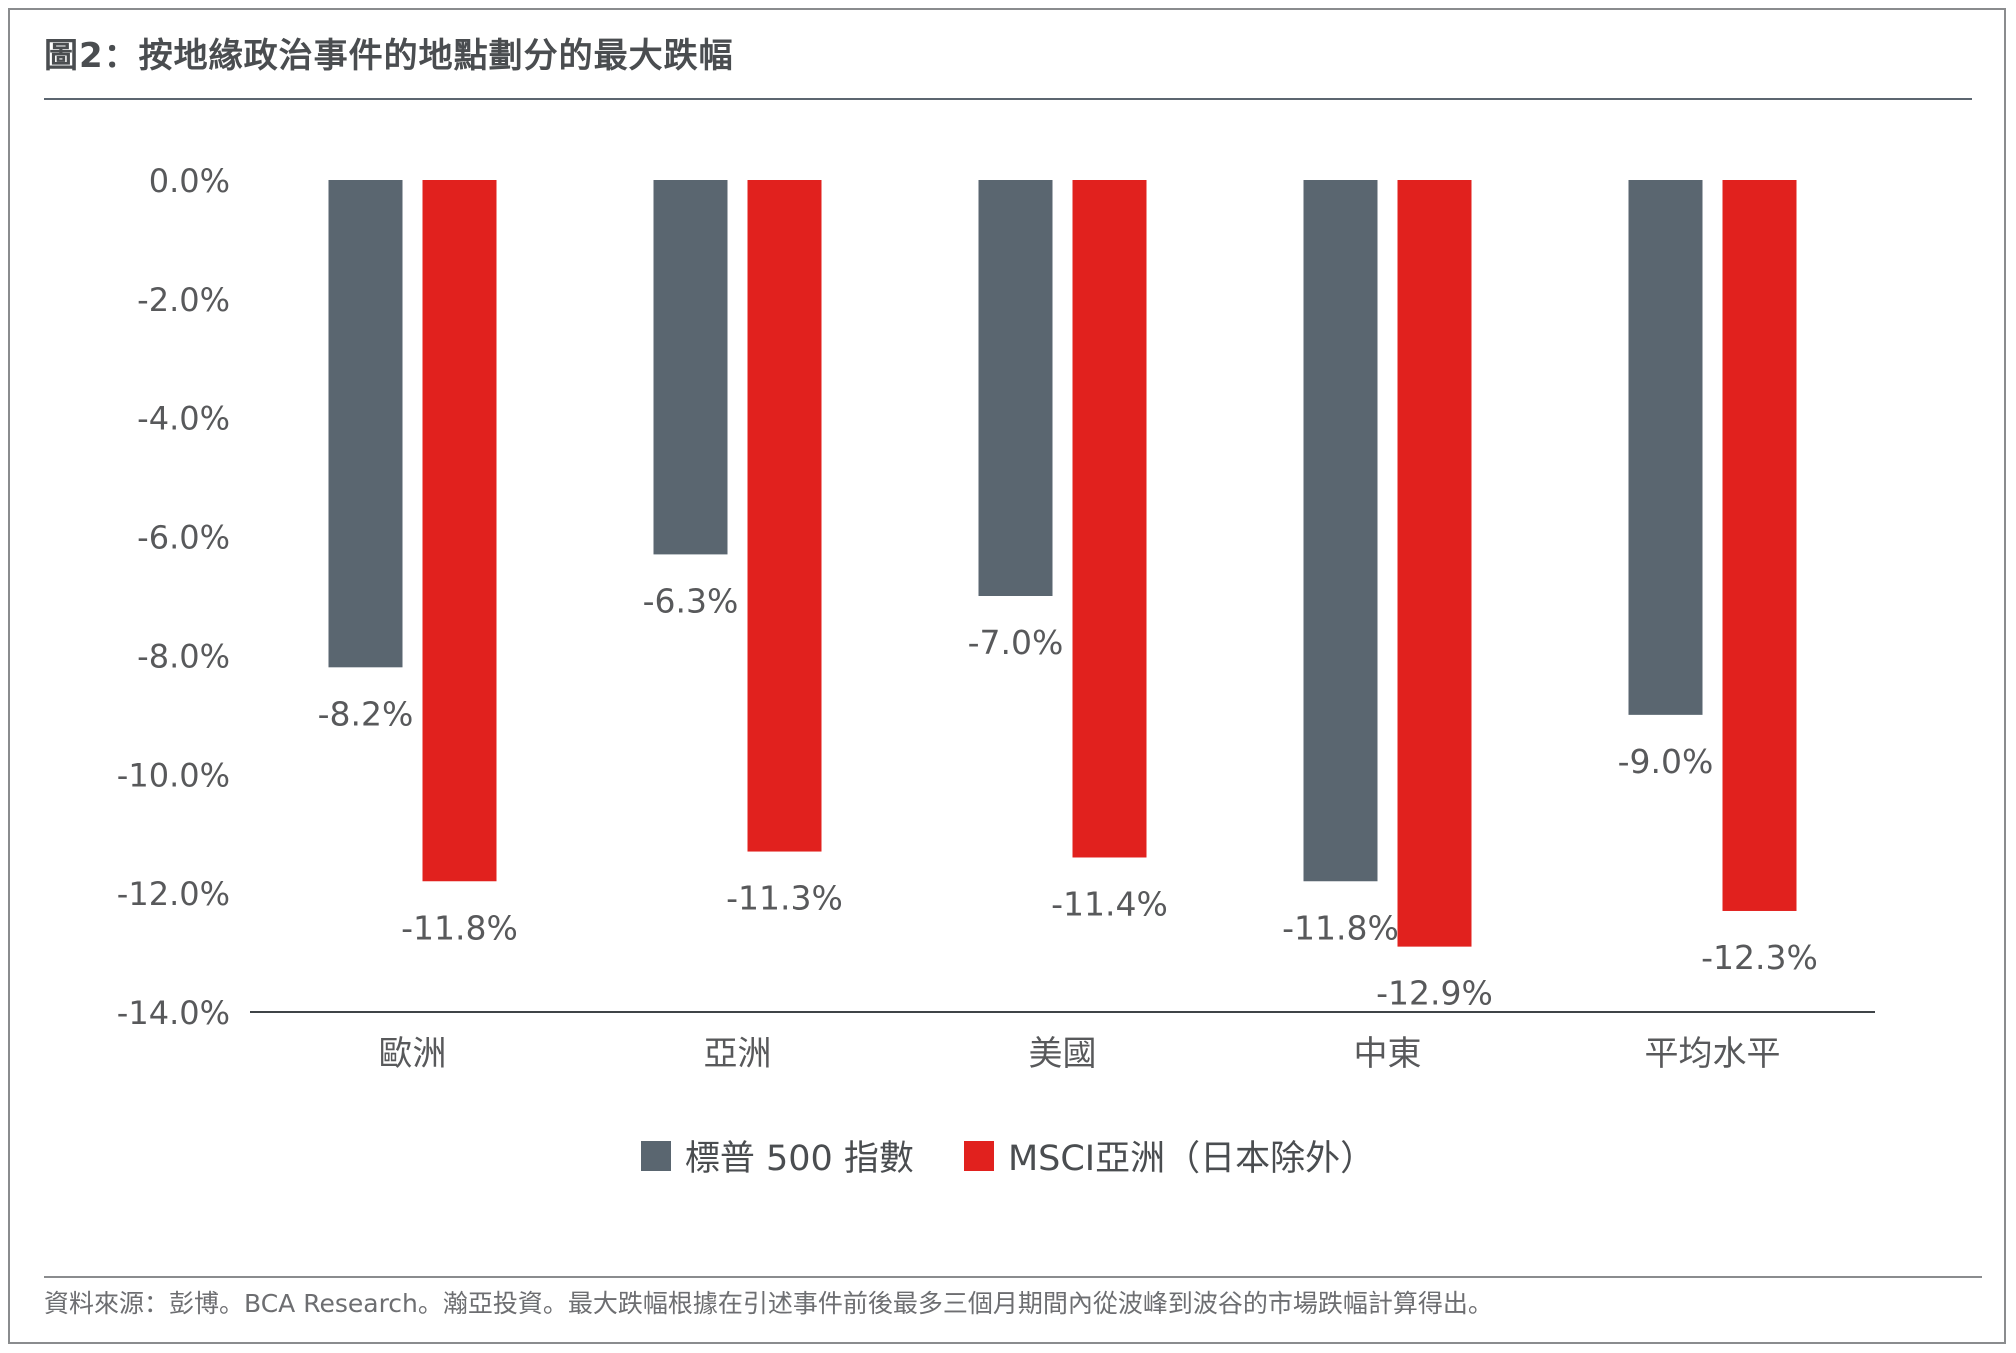  I want to click on x-category-label: 中東, so click(1388, 1054).